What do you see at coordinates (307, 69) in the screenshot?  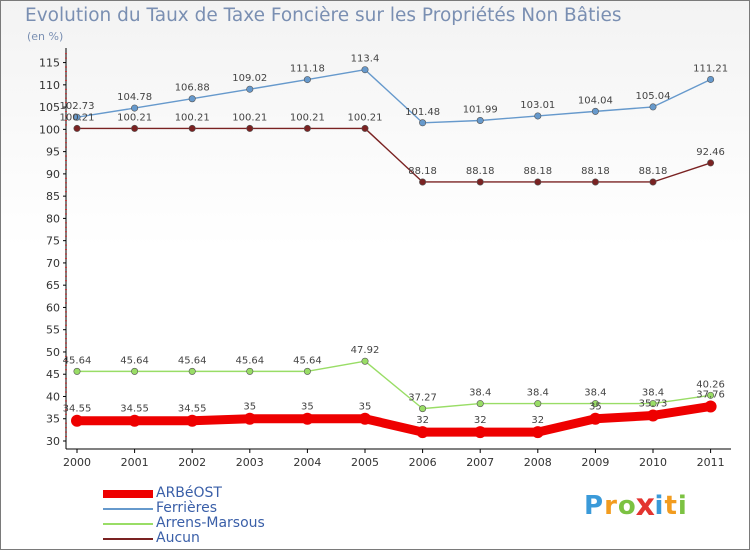 I see `data-label-ferri-res-2004: 111.18` at bounding box center [307, 69].